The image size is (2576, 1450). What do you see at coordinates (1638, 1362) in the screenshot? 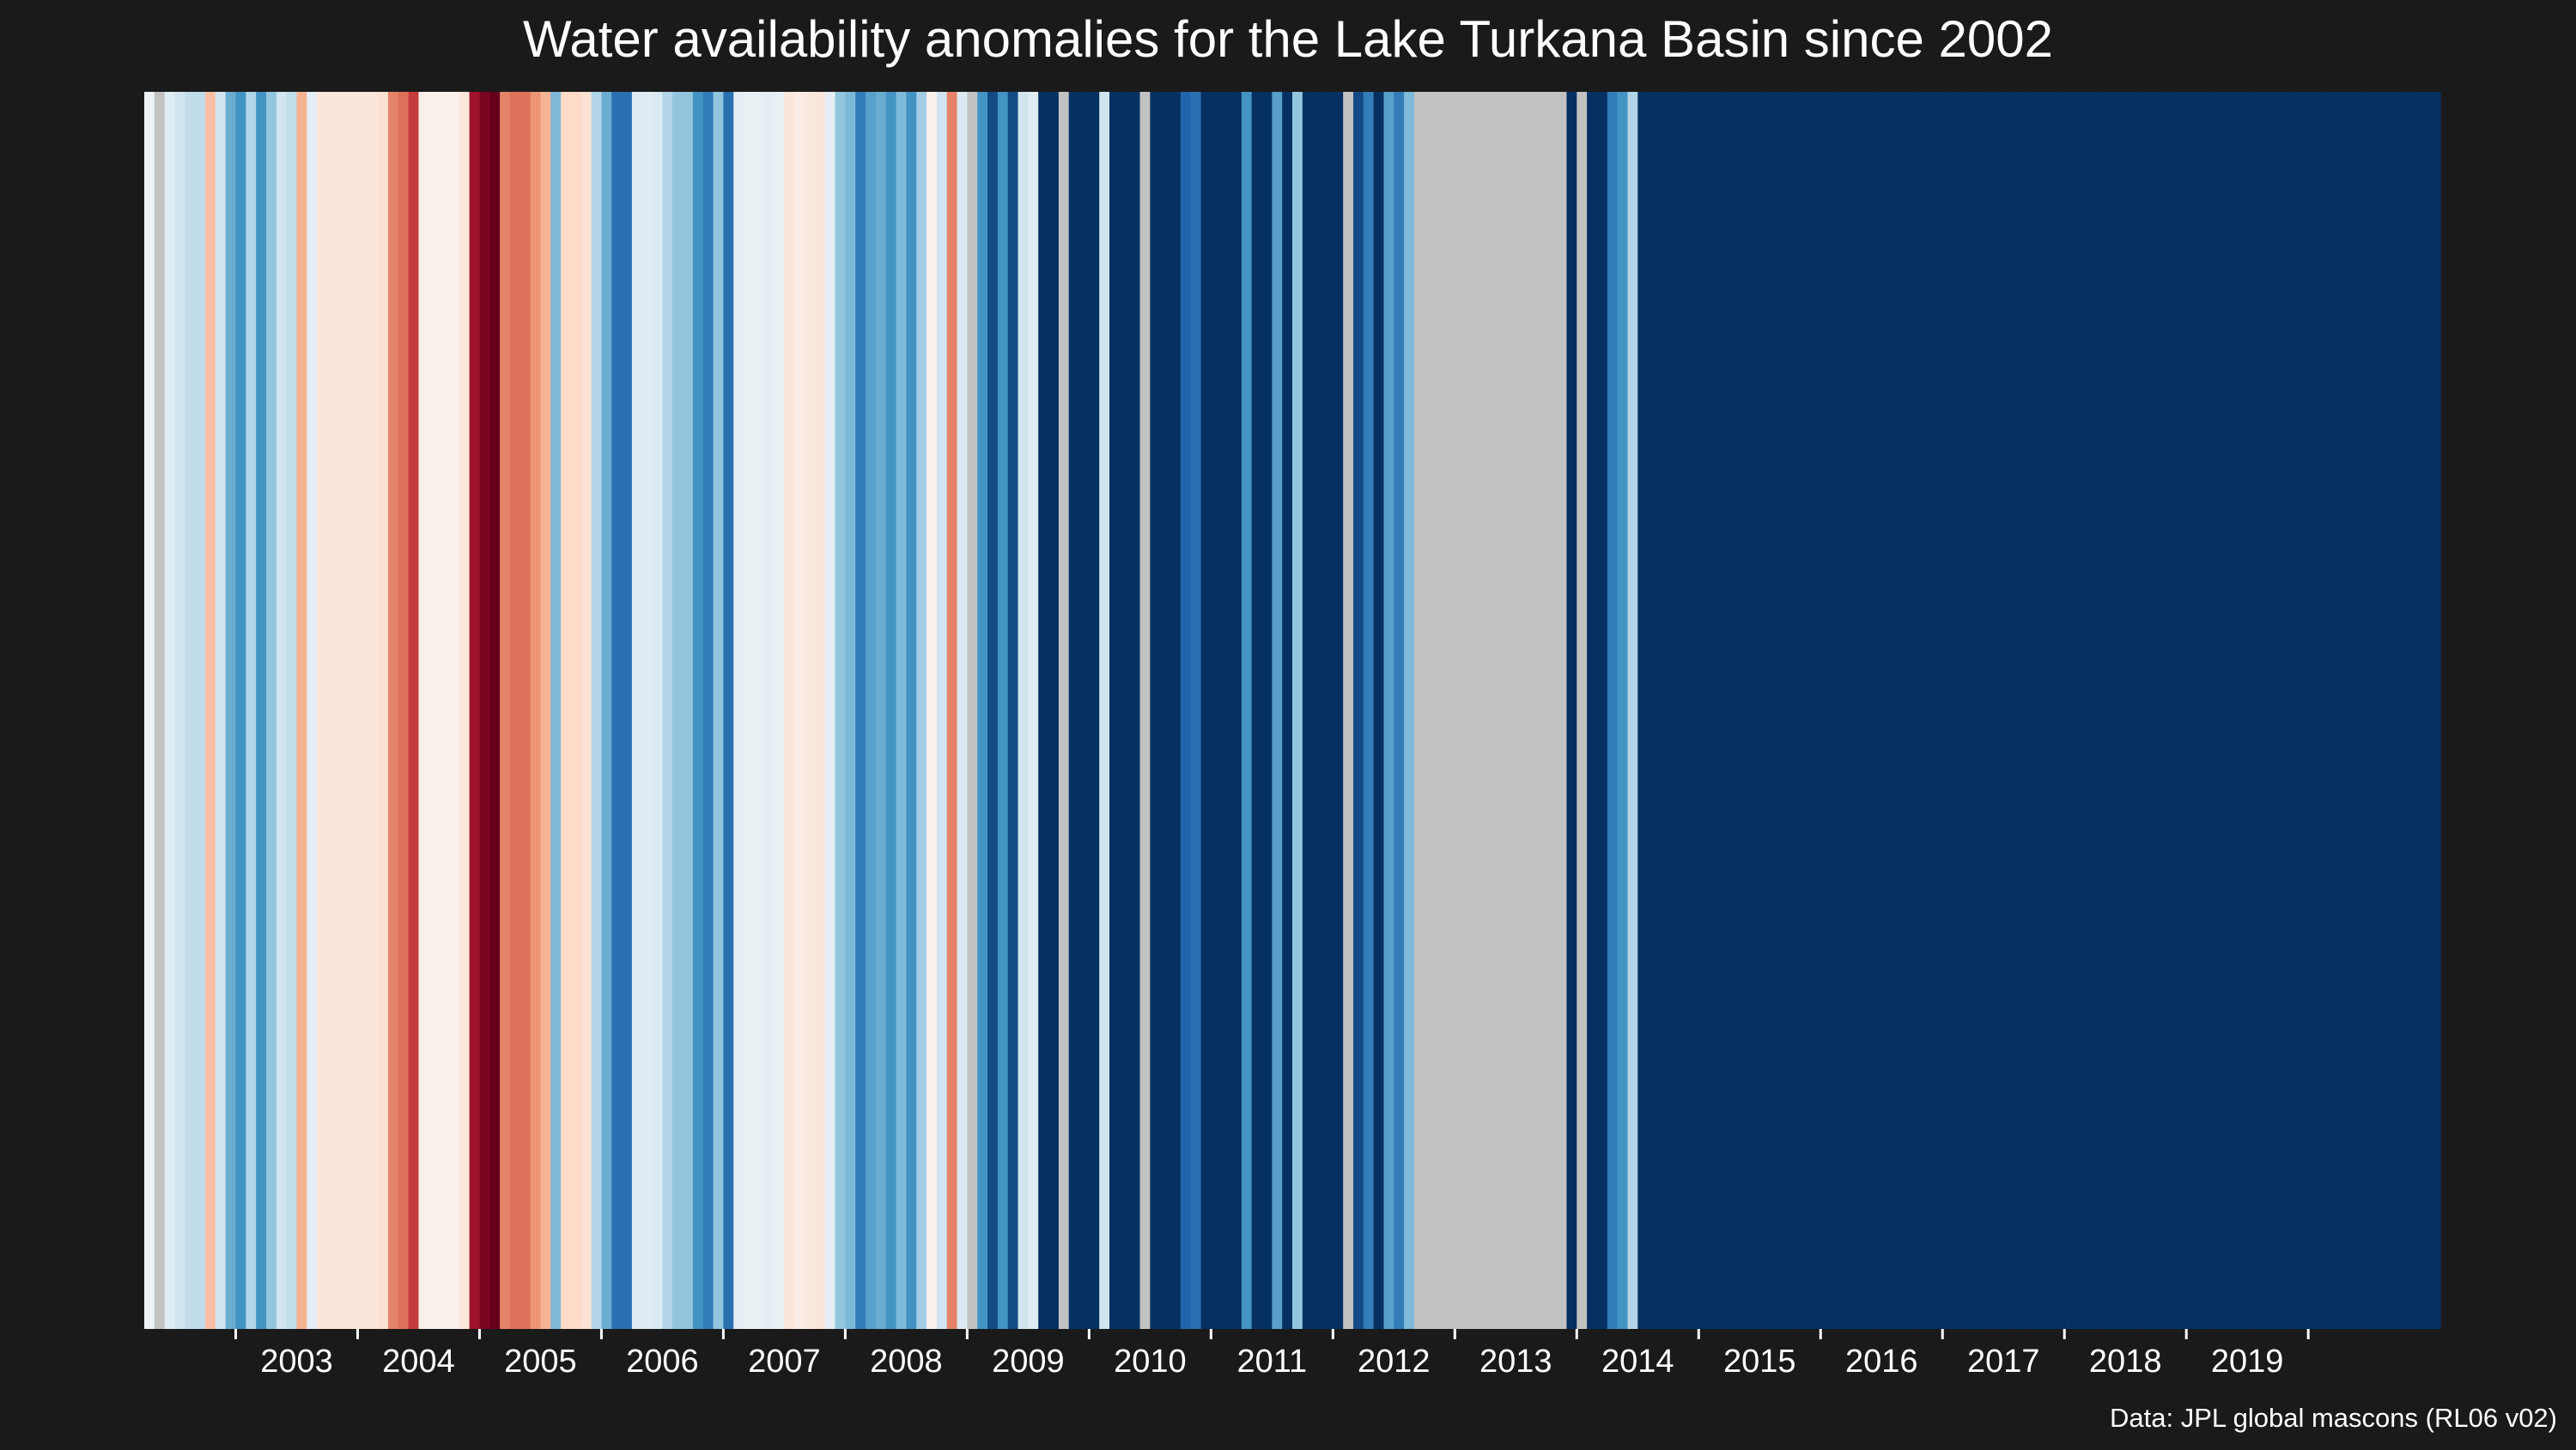
I see `x-tick-label: 2014` at bounding box center [1638, 1362].